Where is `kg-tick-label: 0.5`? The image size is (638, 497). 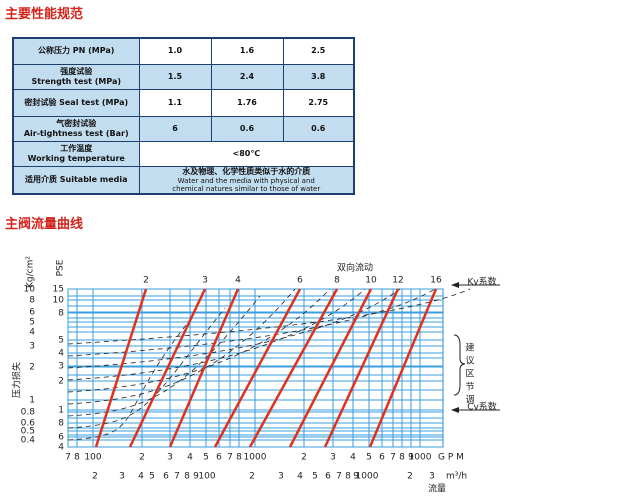 kg-tick-label: 0.5 is located at coordinates (28, 432).